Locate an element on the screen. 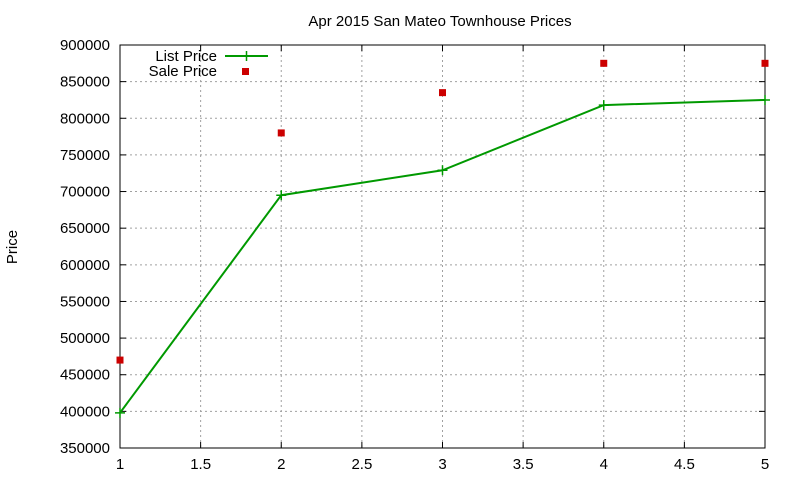 The image size is (800, 480). y-tick-label: 850000 is located at coordinates (85, 82).